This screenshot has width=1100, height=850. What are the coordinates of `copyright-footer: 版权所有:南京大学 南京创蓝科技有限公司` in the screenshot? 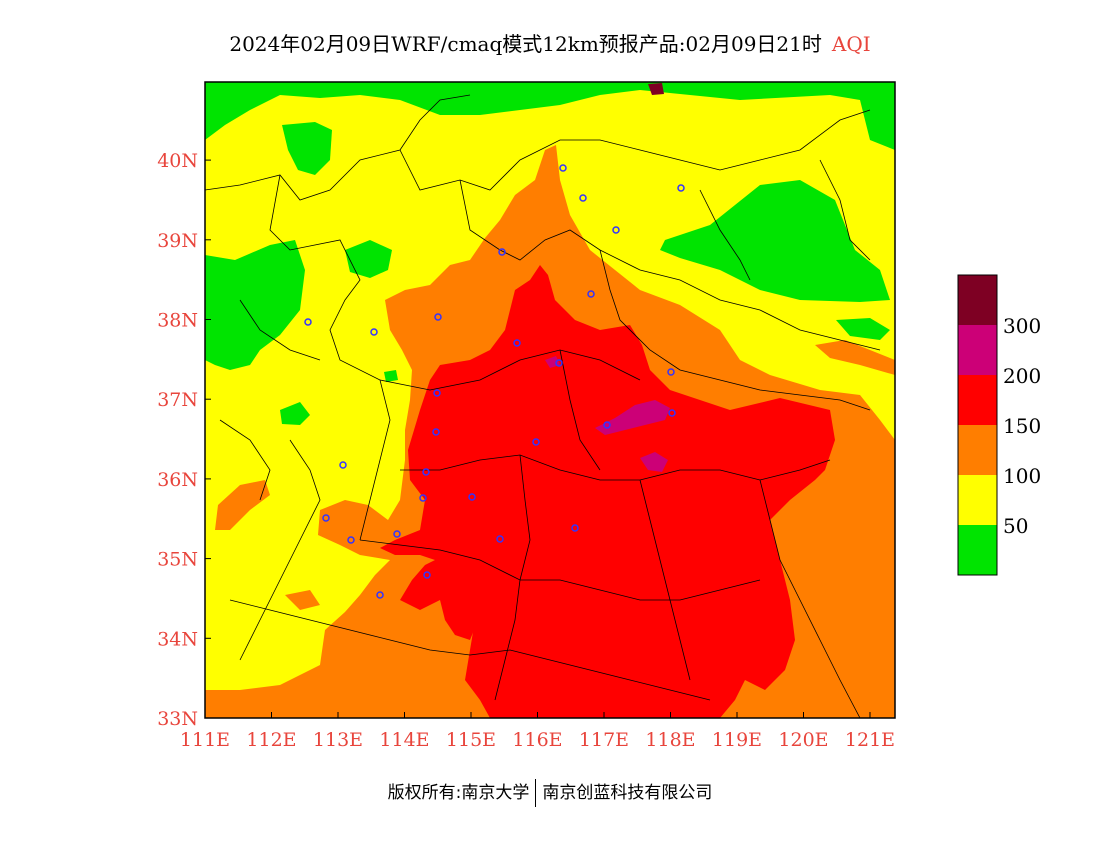 It's located at (550, 792).